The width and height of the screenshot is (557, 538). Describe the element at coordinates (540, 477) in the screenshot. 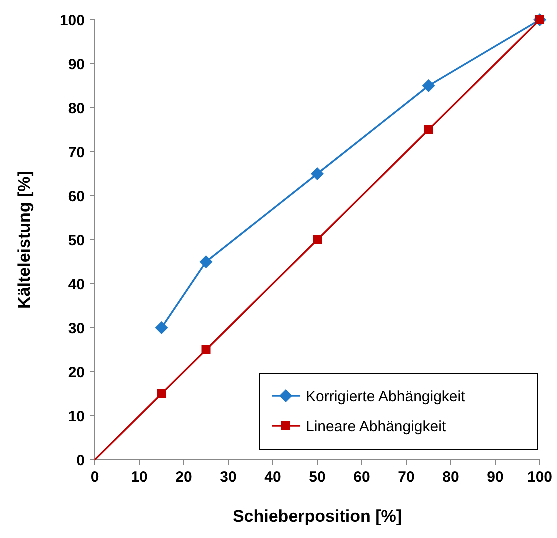

I see `x-tick-label: 100` at that location.